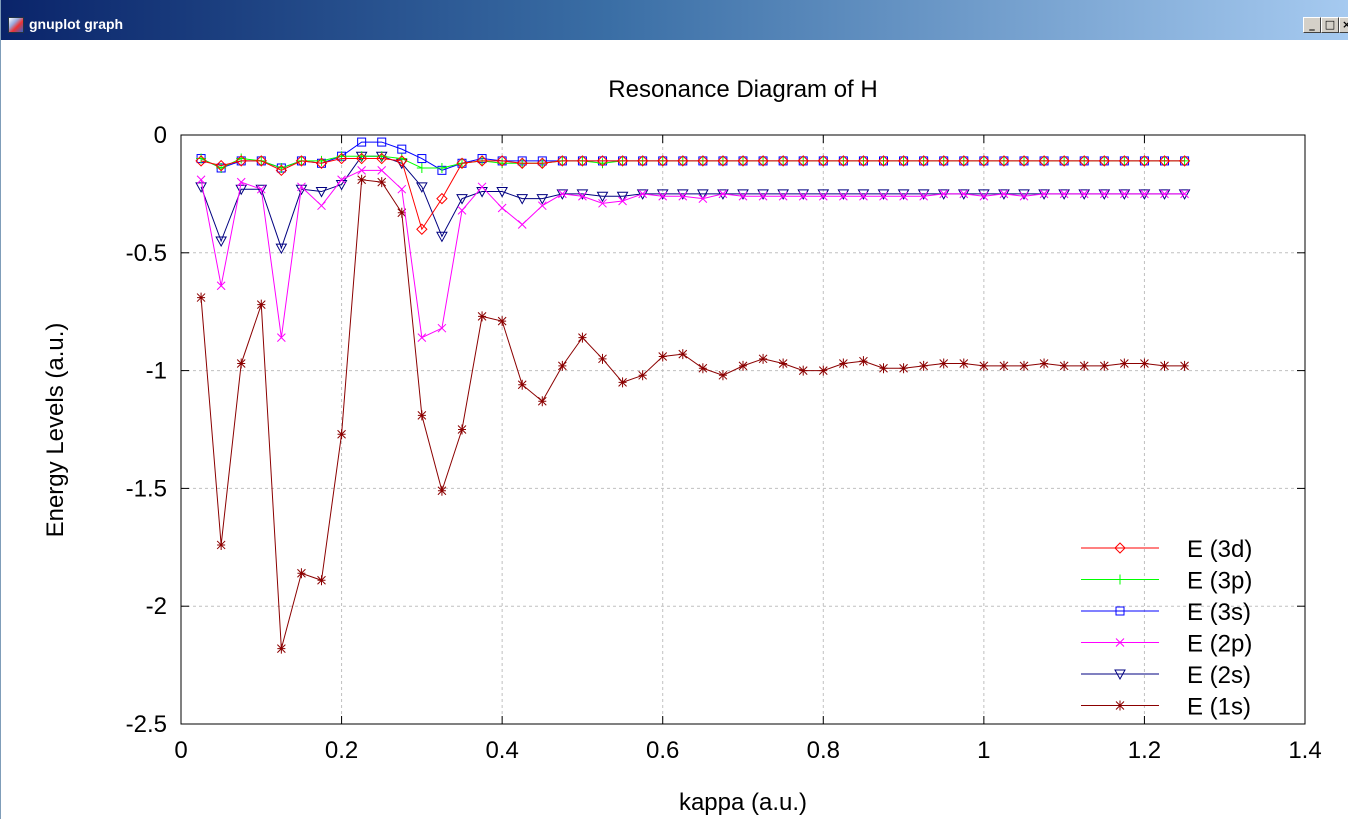  What do you see at coordinates (1330, 25) in the screenshot?
I see `maximize-button: □` at bounding box center [1330, 25].